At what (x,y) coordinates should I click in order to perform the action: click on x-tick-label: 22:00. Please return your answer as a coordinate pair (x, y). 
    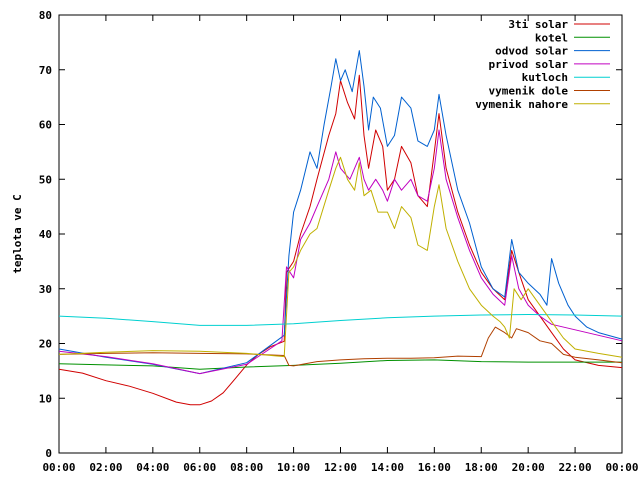
    Looking at the image, I should click on (575, 467).